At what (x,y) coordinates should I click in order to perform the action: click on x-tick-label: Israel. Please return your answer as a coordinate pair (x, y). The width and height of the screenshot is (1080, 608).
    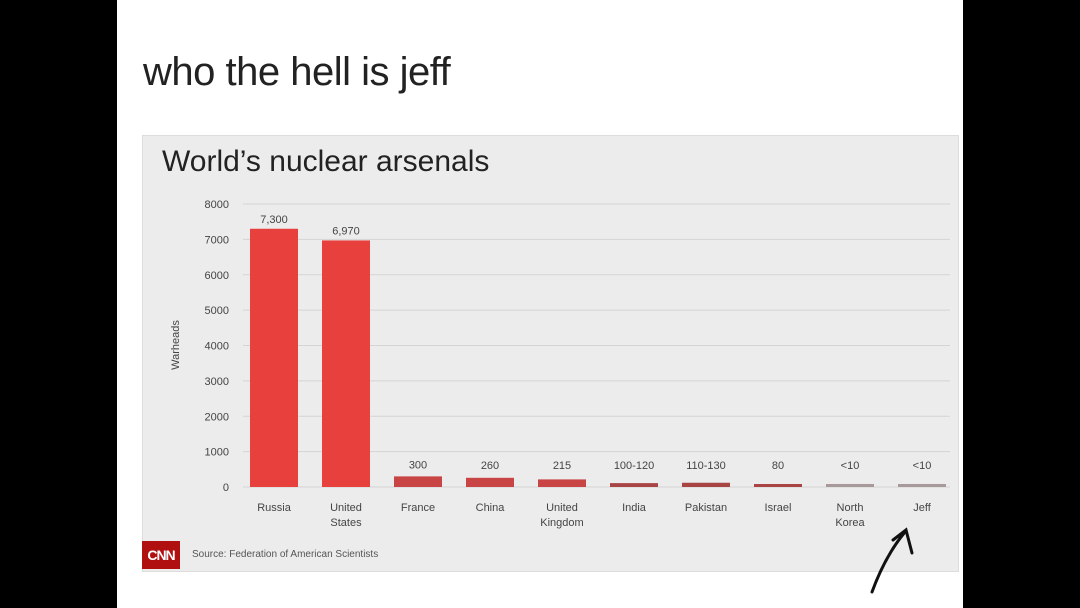
    Looking at the image, I should click on (778, 508).